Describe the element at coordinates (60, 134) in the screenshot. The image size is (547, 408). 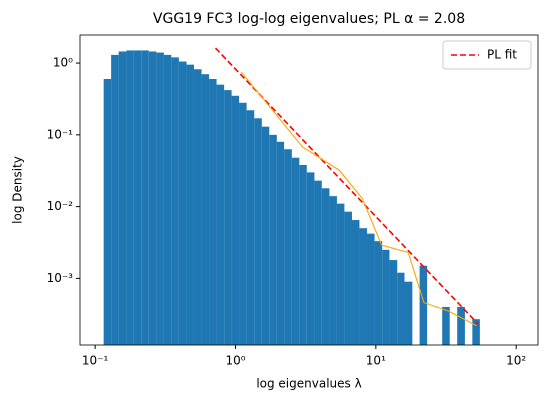
I see `y-tick-label: 10⁻¹` at that location.